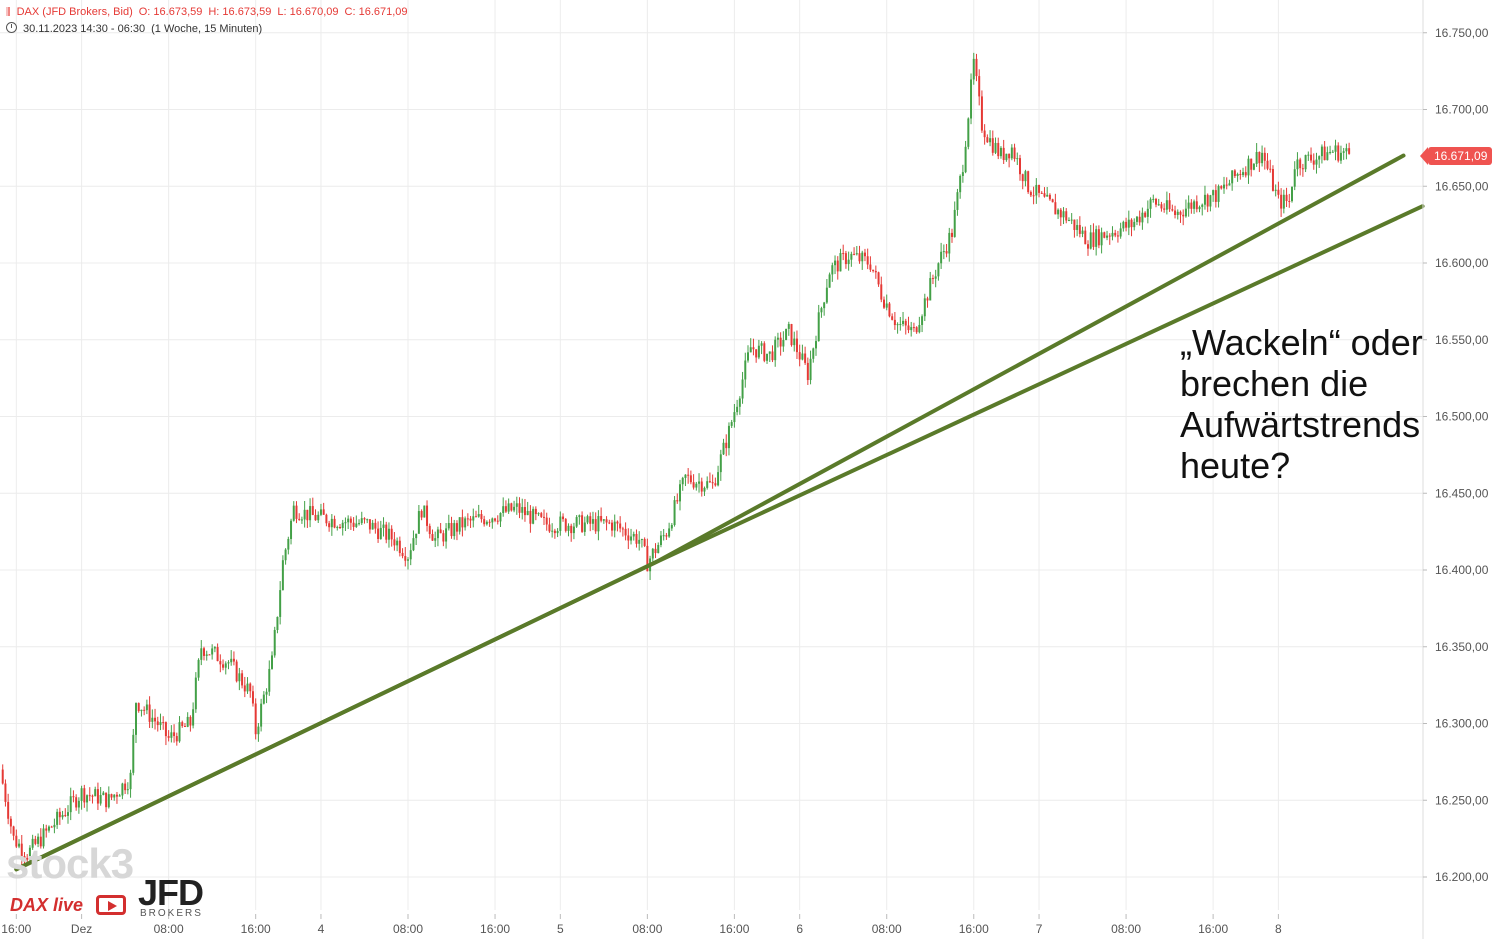  I want to click on y-tick-label: 16.700,00, so click(1462, 110).